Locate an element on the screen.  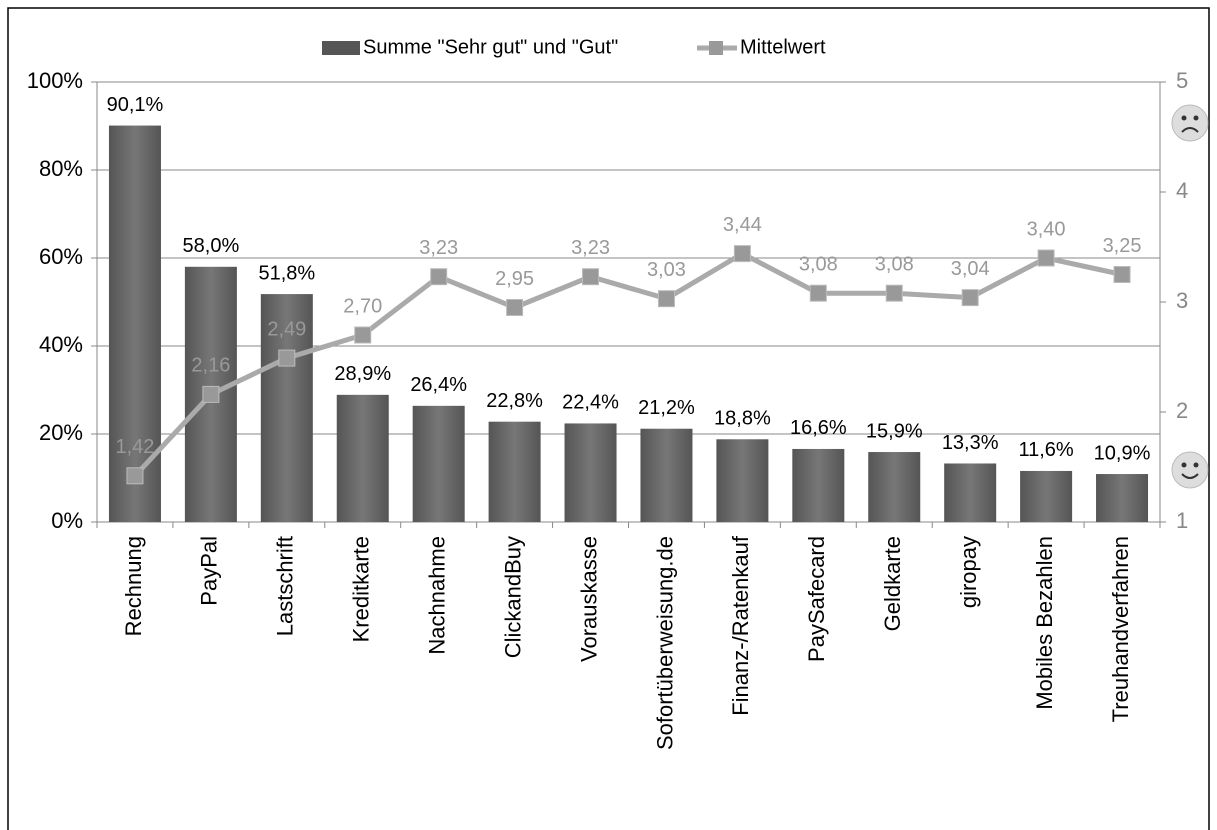
y2-tick-label: 4 is located at coordinates (1182, 190).